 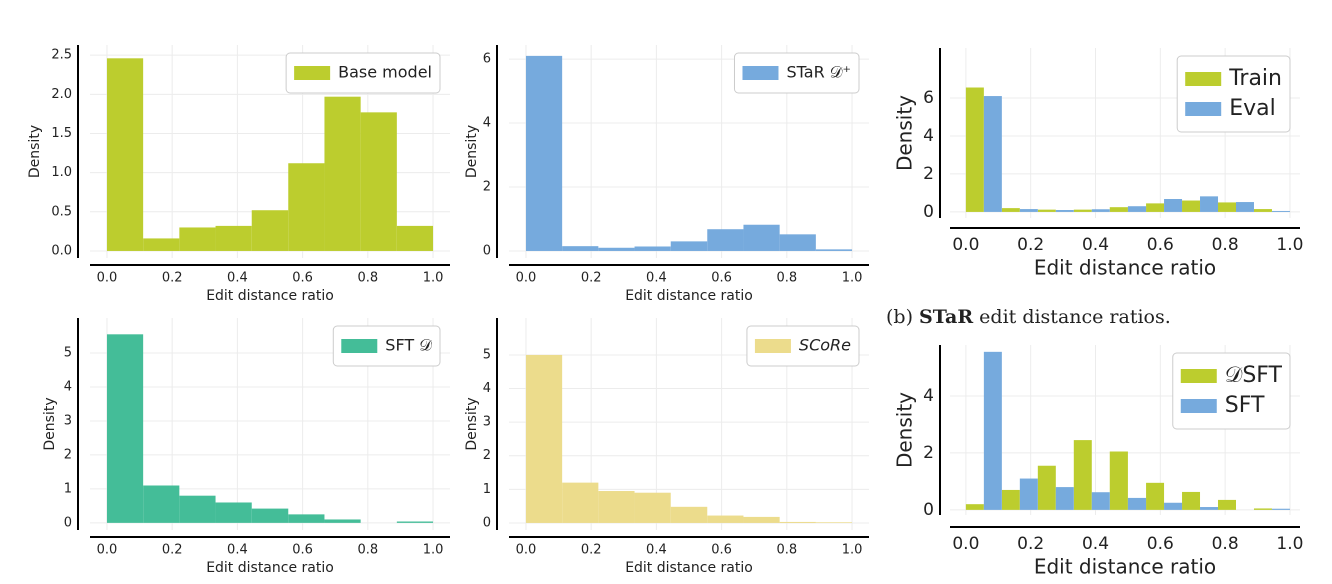 What do you see at coordinates (61, 55) in the screenshot?
I see `y-tick-label: 2.5` at bounding box center [61, 55].